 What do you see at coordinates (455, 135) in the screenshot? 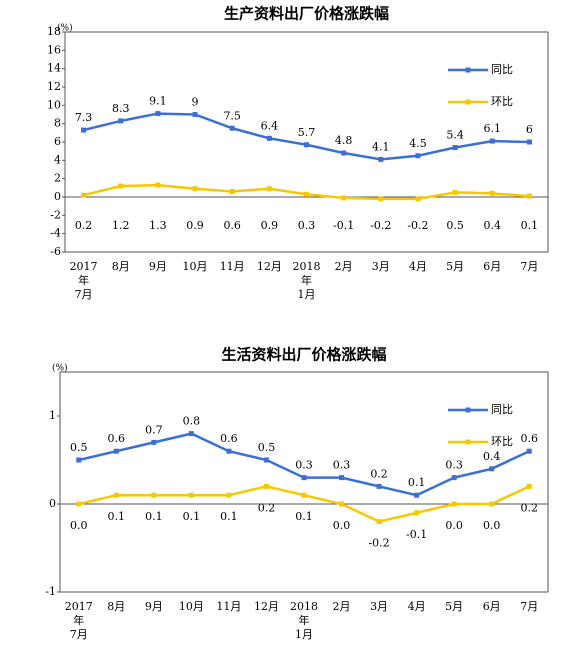
I see `data-label: 5.4` at bounding box center [455, 135].